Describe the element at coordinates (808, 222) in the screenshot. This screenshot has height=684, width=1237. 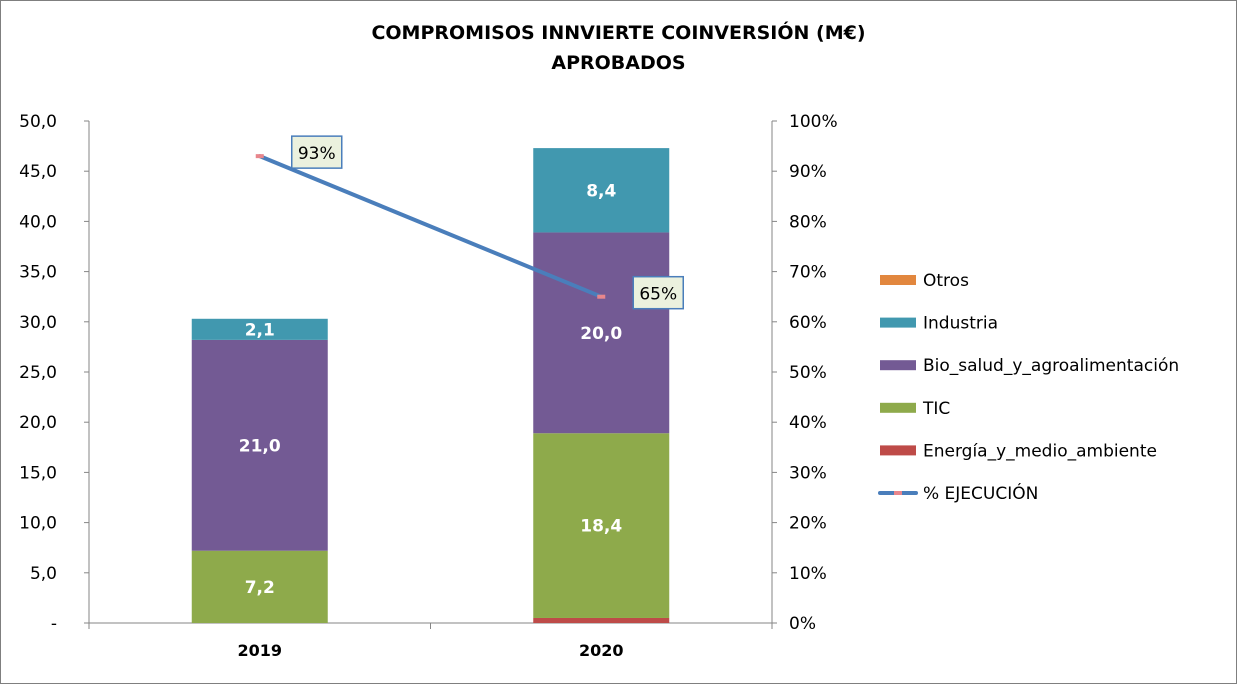
I see `right-tick-label: 80%` at that location.